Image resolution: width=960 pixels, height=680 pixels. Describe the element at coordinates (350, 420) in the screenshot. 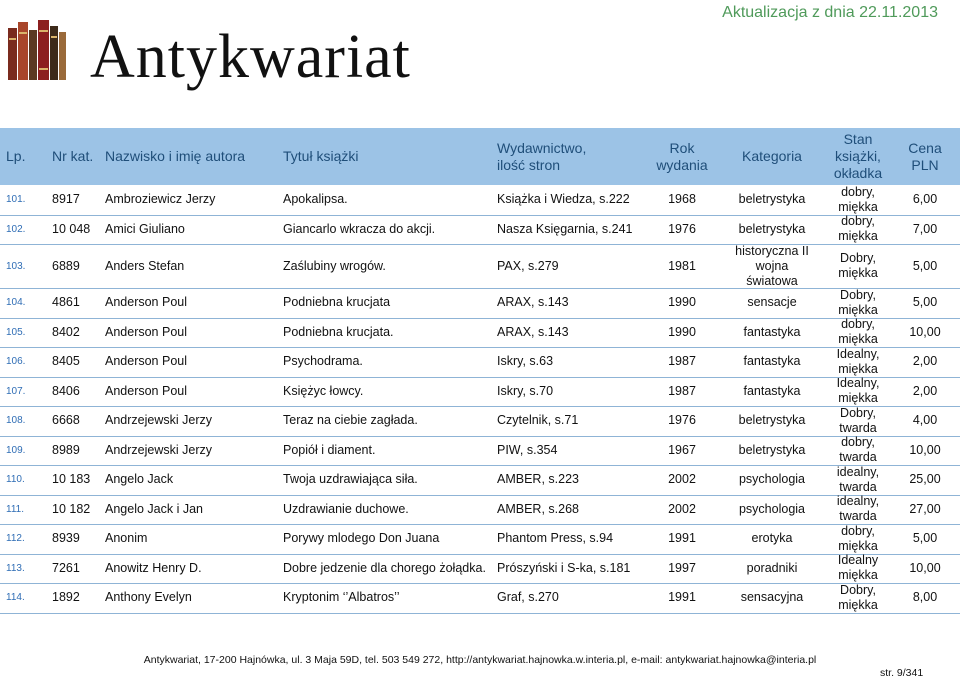

I see `cell: Teraz na ciebie zagłada.` at that location.